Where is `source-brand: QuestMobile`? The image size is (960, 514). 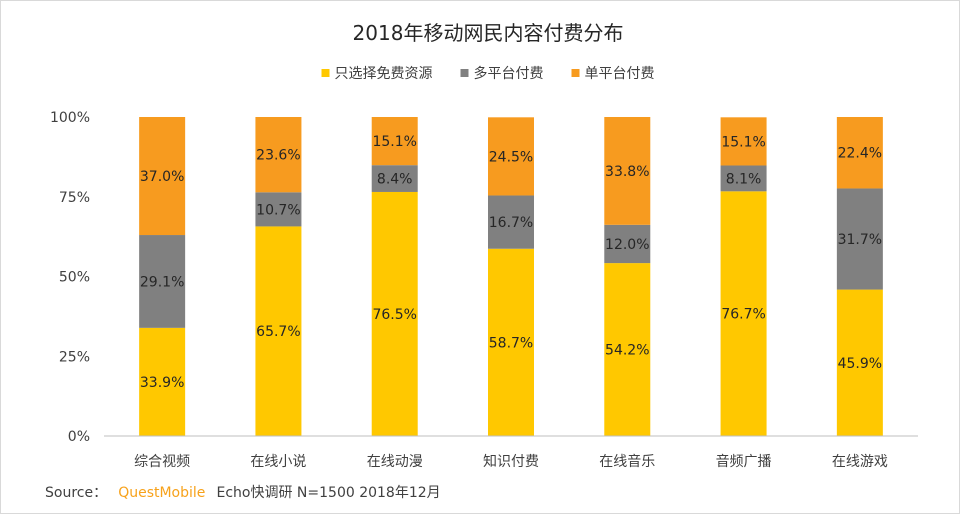 source-brand: QuestMobile is located at coordinates (161, 493).